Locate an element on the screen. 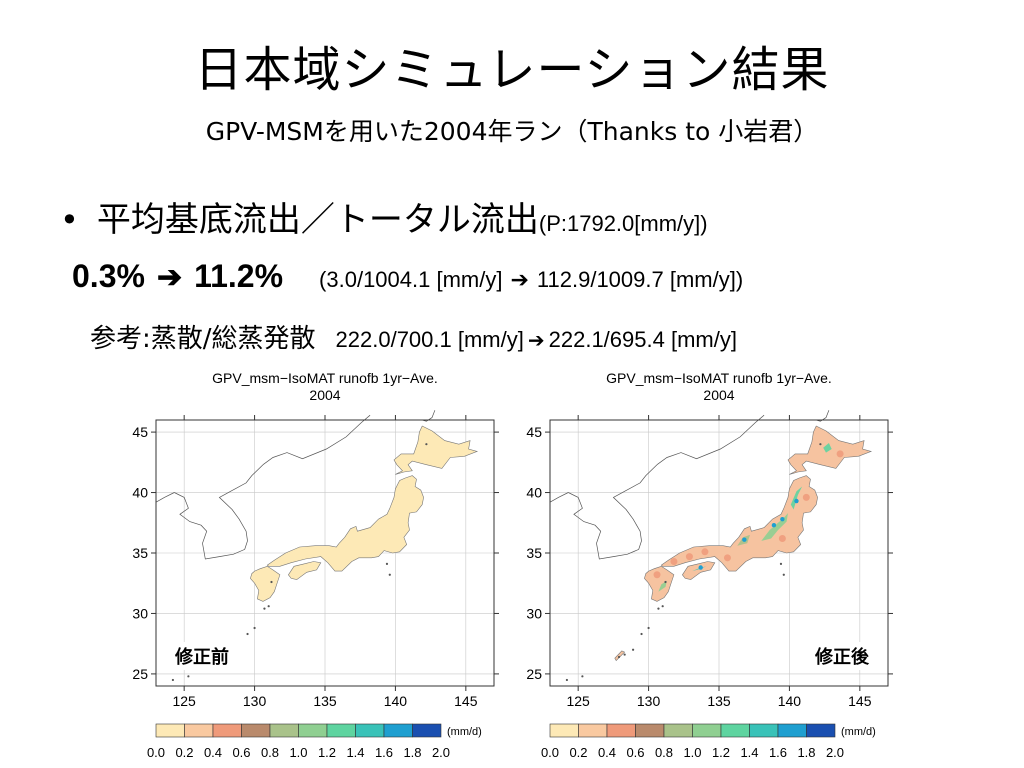 The width and height of the screenshot is (1024, 768). map-title: GPV_msm−IsoMAT runofb 1yr−Ave. is located at coordinates (719, 378).